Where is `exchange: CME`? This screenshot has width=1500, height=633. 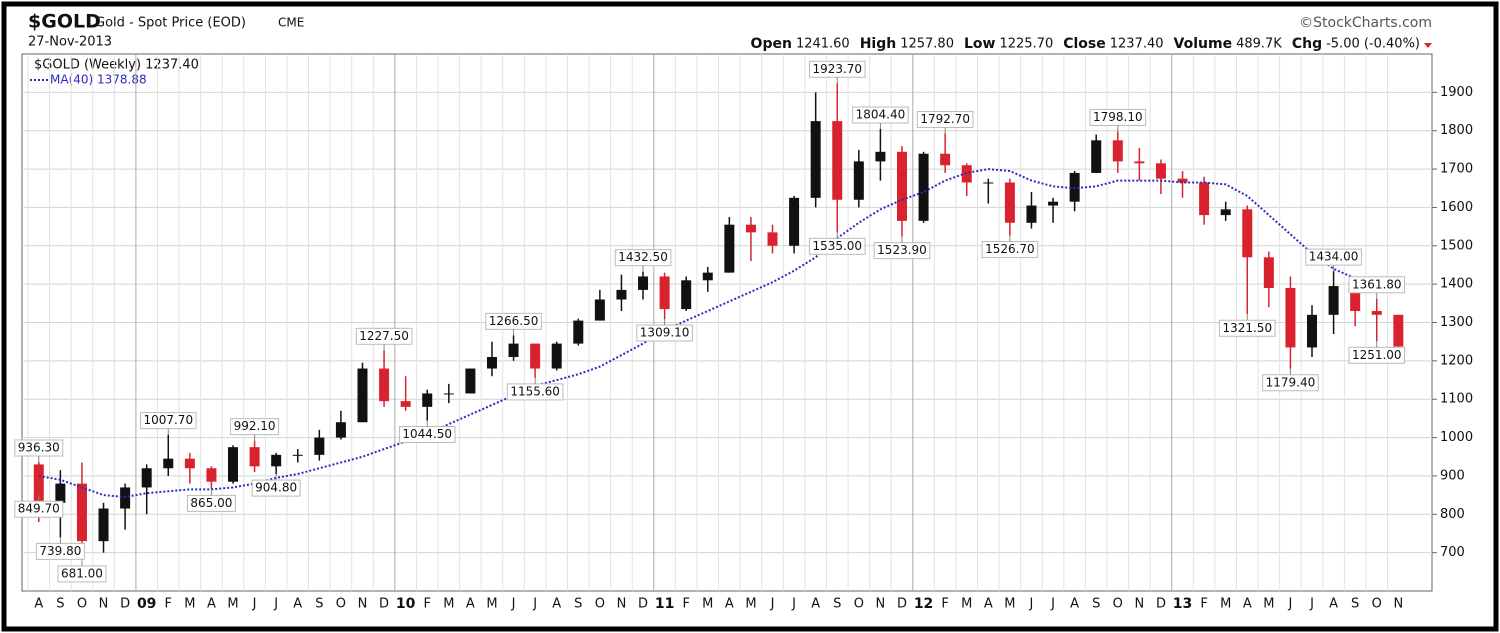 exchange: CME is located at coordinates (291, 23).